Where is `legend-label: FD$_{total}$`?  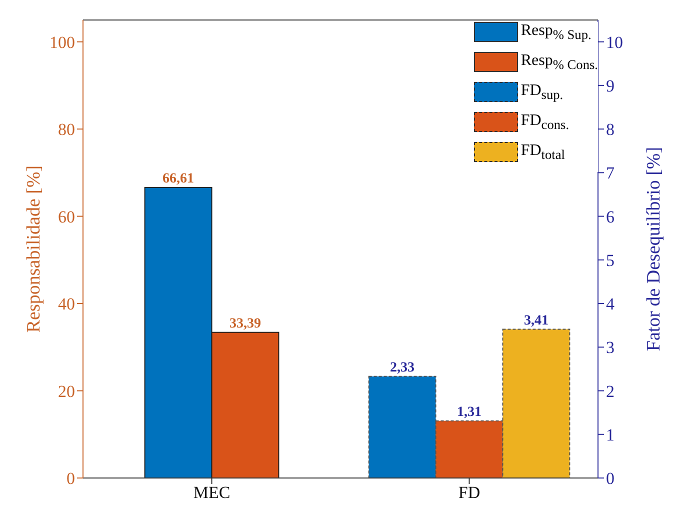 legend-label: FD$_{total}$ is located at coordinates (542, 153).